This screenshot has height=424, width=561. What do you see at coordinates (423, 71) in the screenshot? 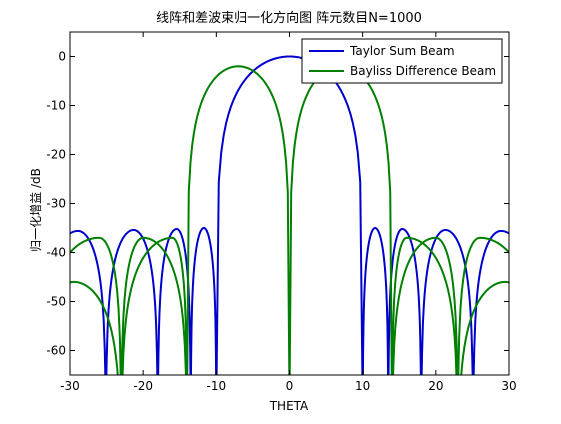
I see `legend-label-bayliss: Bayliss Difference Beam` at bounding box center [423, 71].